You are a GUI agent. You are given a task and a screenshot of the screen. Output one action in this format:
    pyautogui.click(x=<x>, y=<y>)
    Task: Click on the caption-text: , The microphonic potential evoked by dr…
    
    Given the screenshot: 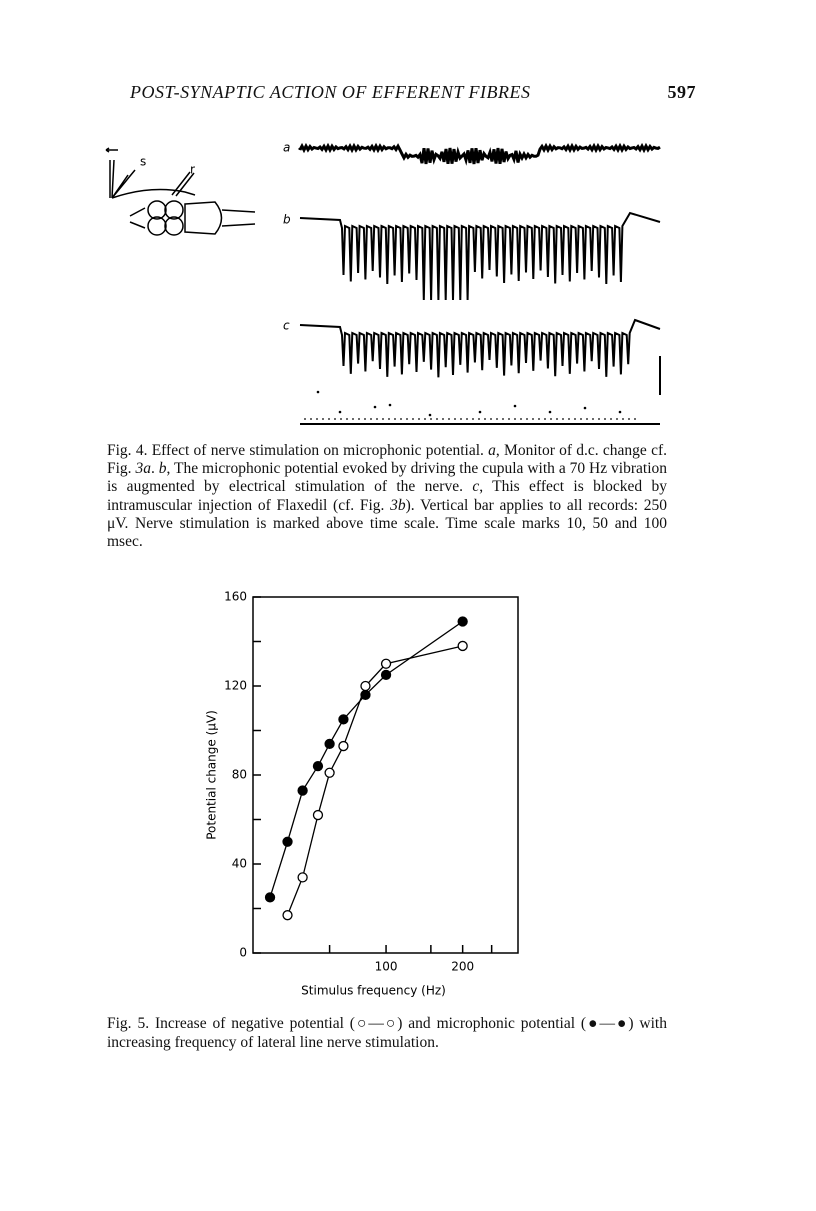 What is the action you would take?
    pyautogui.click(x=387, y=478)
    